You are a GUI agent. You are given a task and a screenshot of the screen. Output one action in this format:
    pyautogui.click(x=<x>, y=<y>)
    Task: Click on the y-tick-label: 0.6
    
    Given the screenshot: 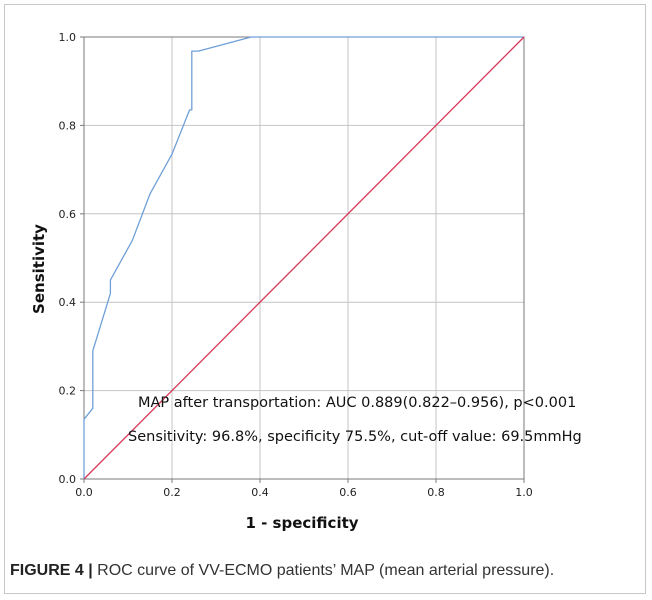 What is the action you would take?
    pyautogui.click(x=68, y=214)
    